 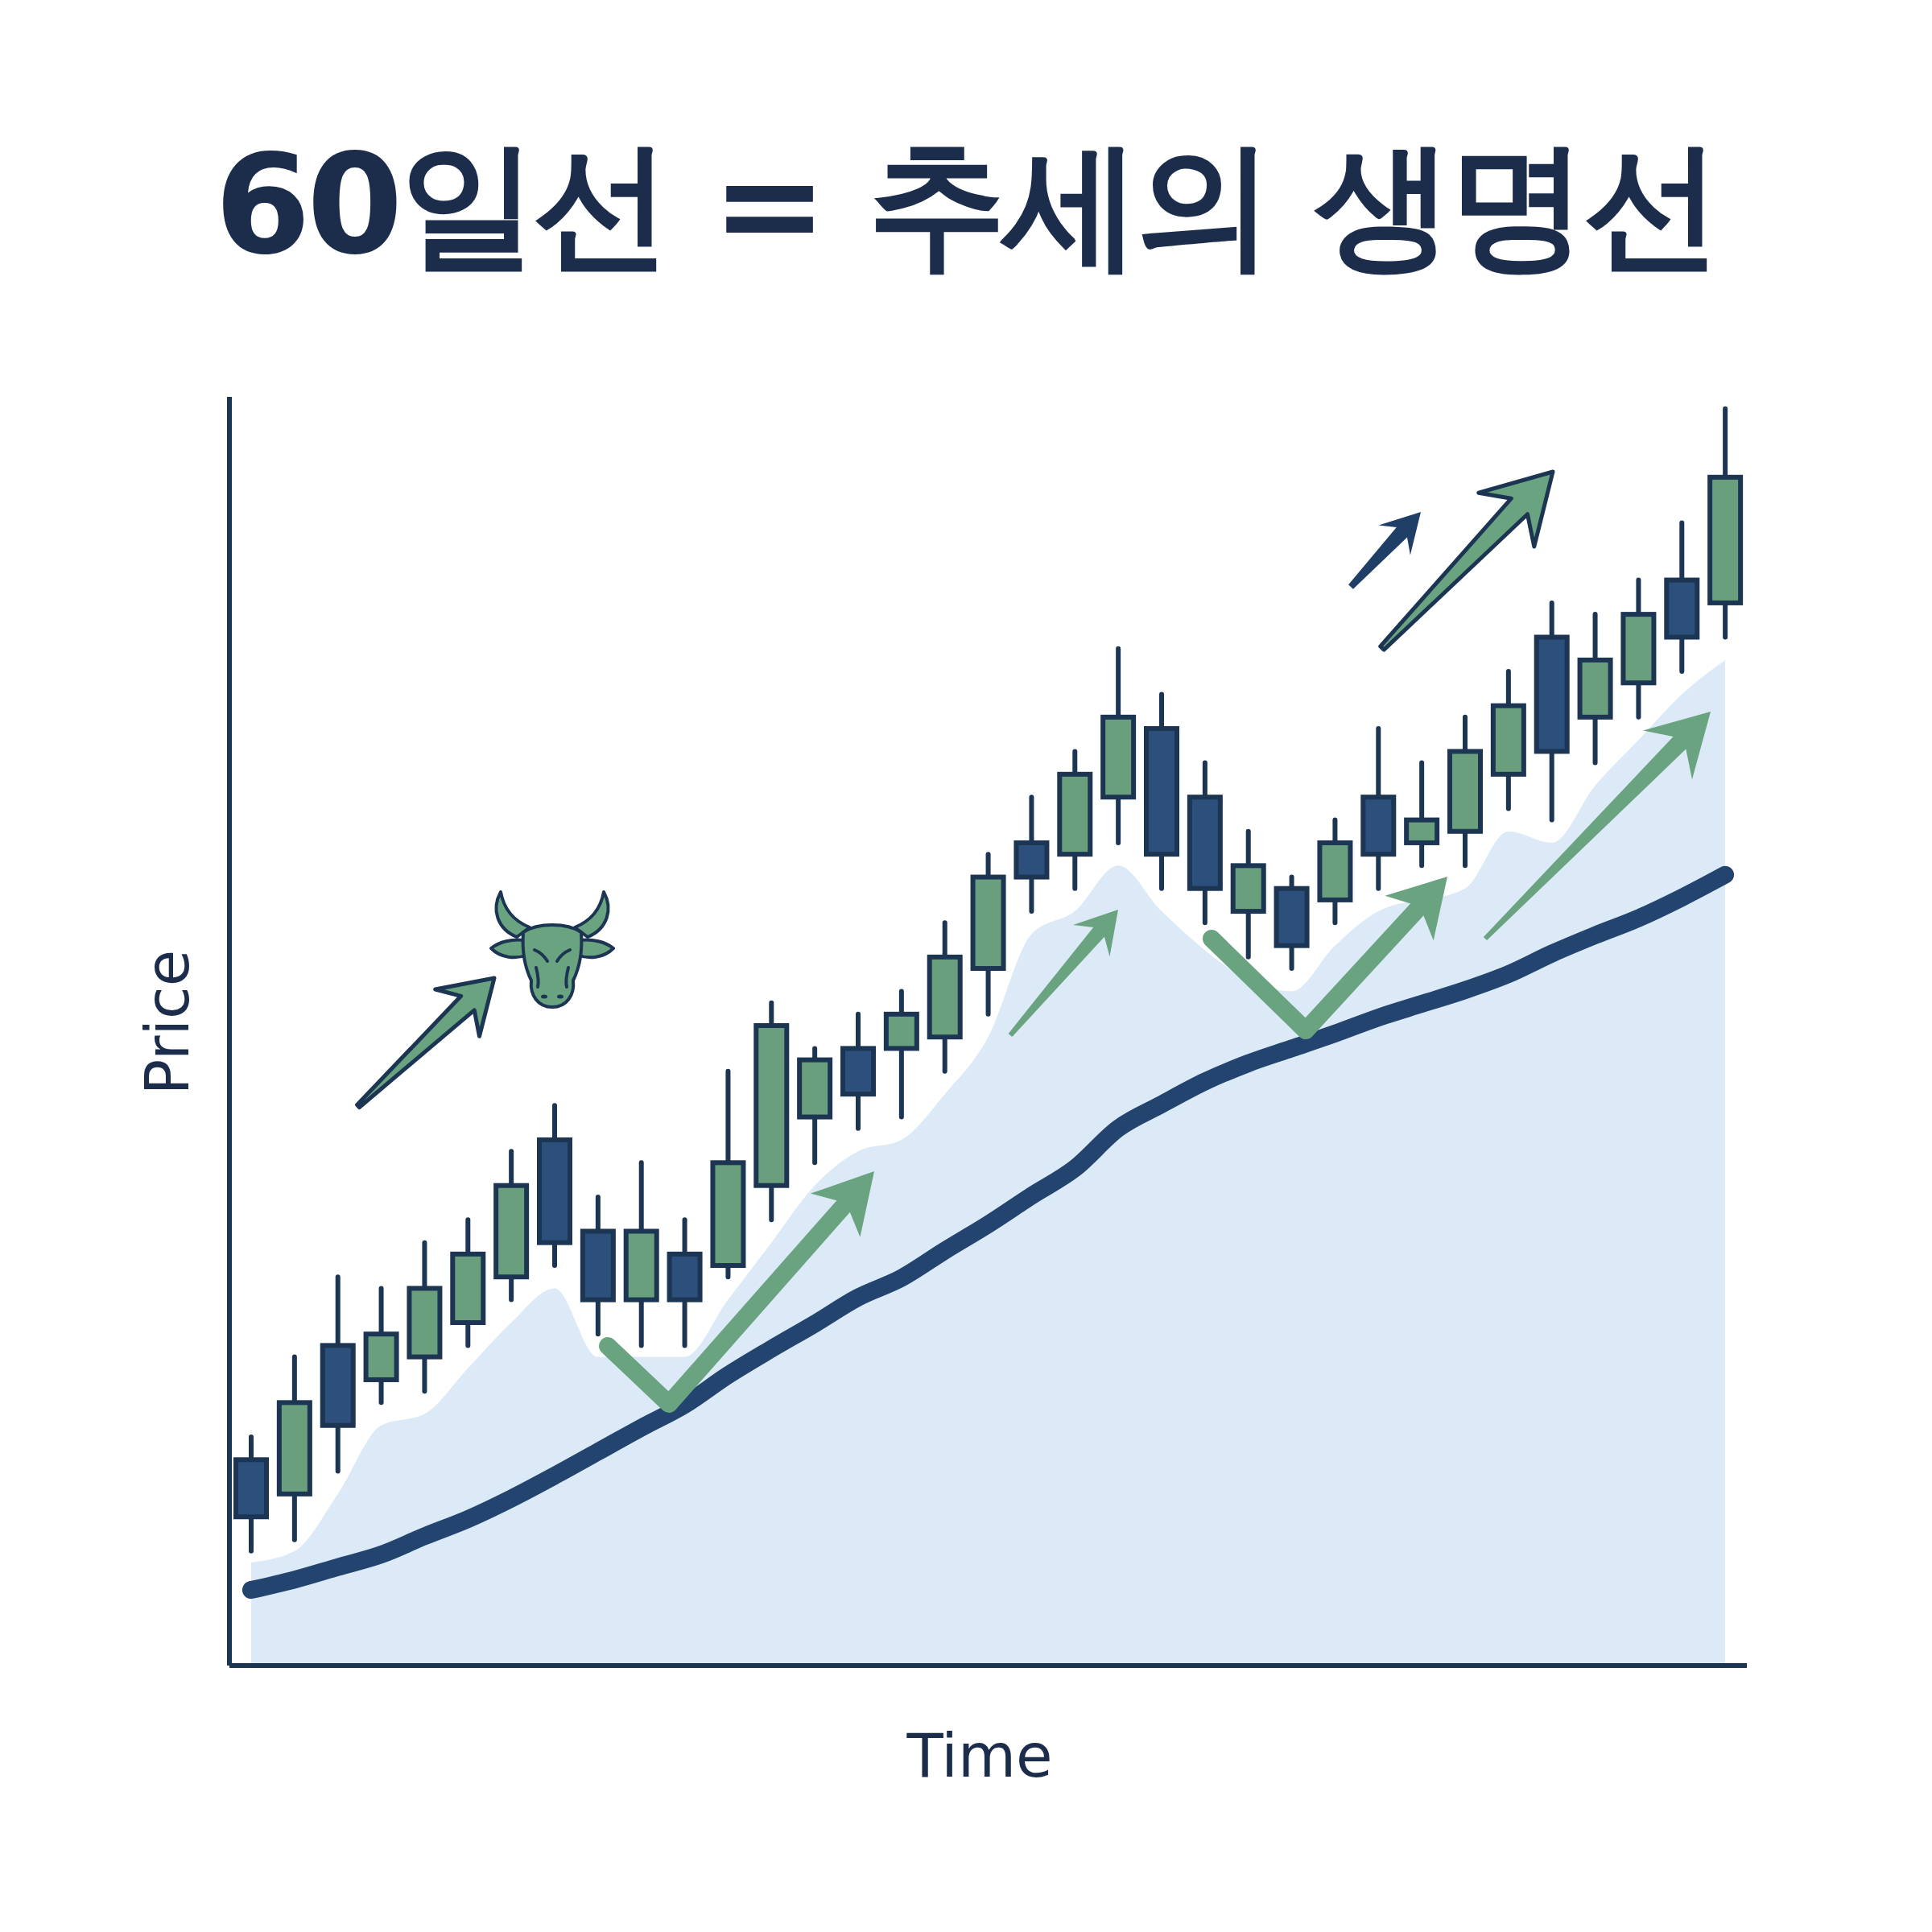 I want to click on x-axis-title: Time, so click(x=979, y=1755).